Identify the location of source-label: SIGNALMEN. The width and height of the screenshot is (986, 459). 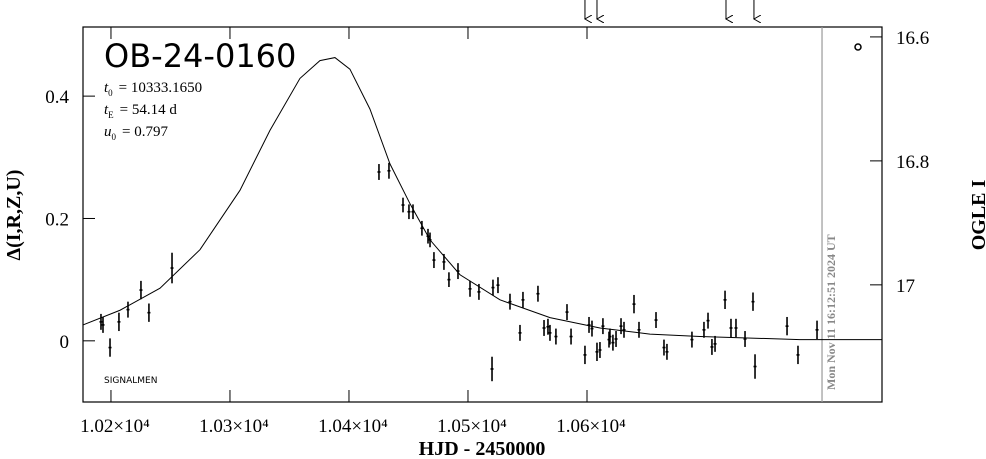
(130, 381).